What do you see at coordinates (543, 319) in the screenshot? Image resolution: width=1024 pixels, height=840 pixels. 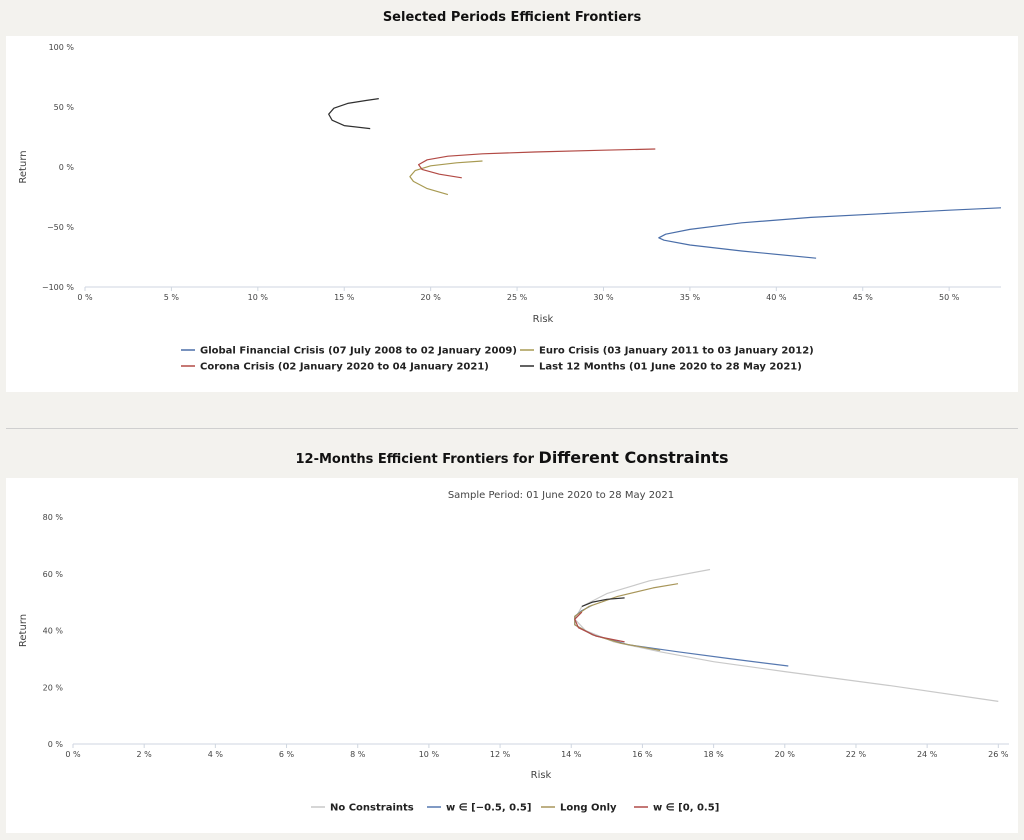 I see `chart1-x-axis-label: Risk` at bounding box center [543, 319].